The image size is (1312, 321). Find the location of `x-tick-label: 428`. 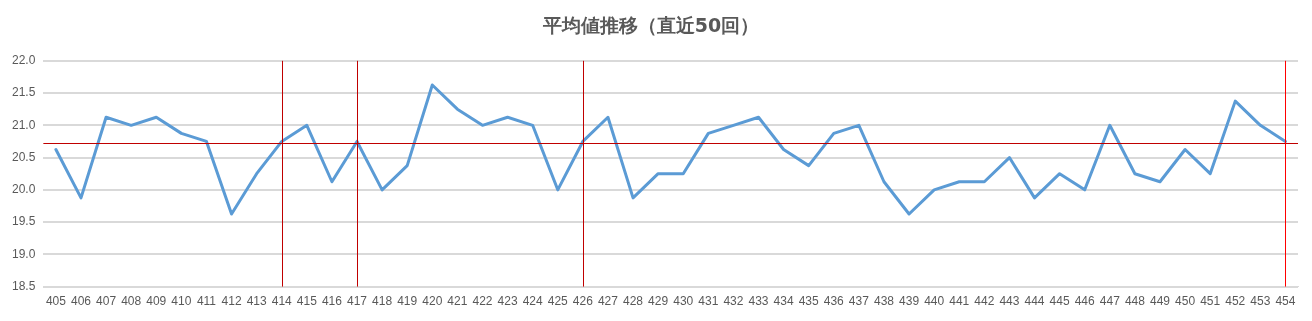

x-tick-label: 428 is located at coordinates (633, 301).